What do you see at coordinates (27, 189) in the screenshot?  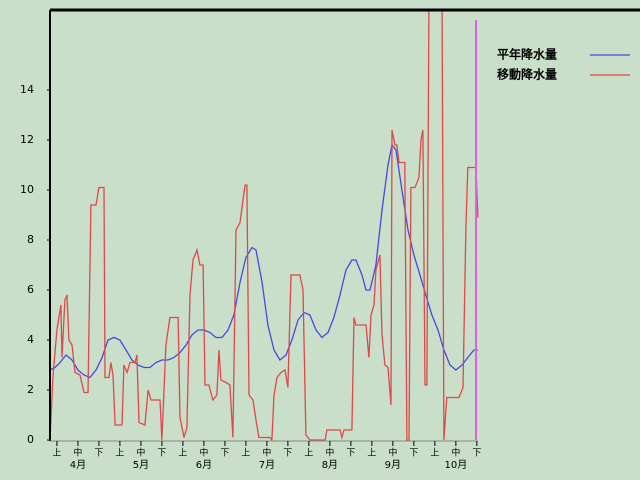 I see `y-tick-label: 10` at bounding box center [27, 189].